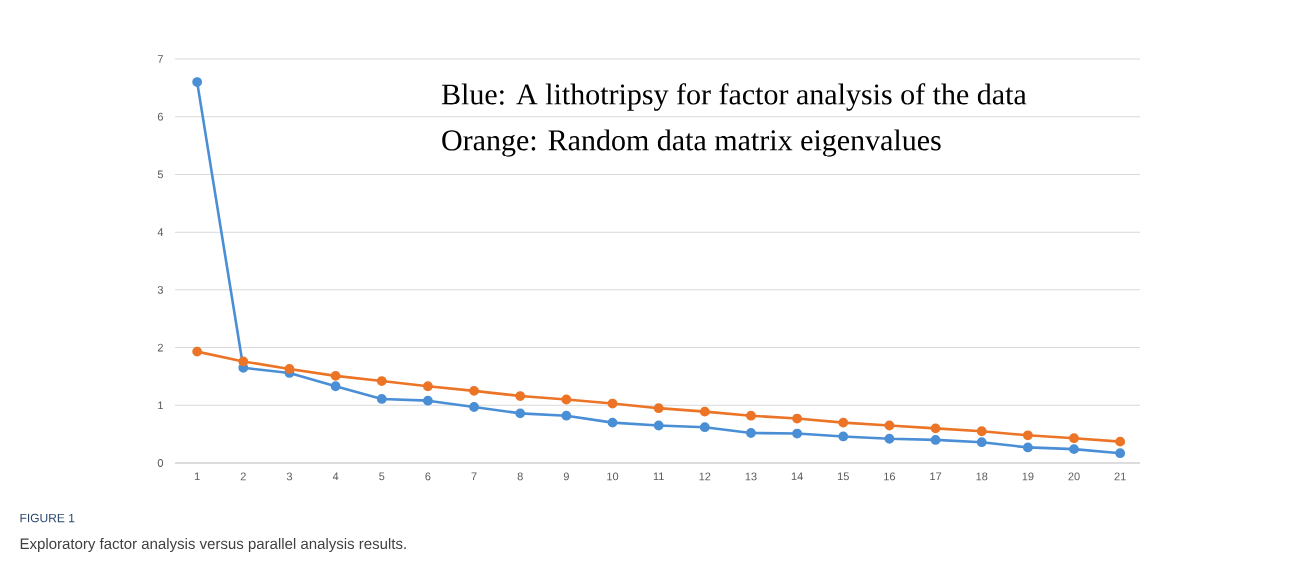 The height and width of the screenshot is (574, 1290). Describe the element at coordinates (47, 518) in the screenshot. I see `text: FIGURE 1` at that location.